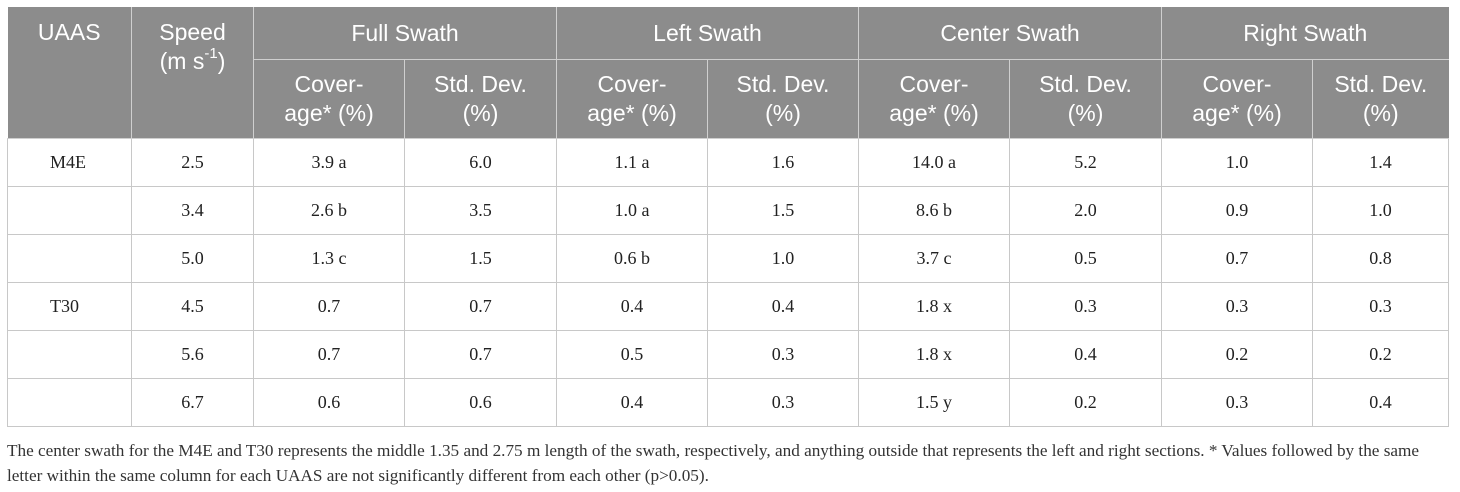 Image resolution: width=1460 pixels, height=492 pixels. Describe the element at coordinates (480, 258) in the screenshot. I see `cell-full-std-dev: 1.5` at that location.